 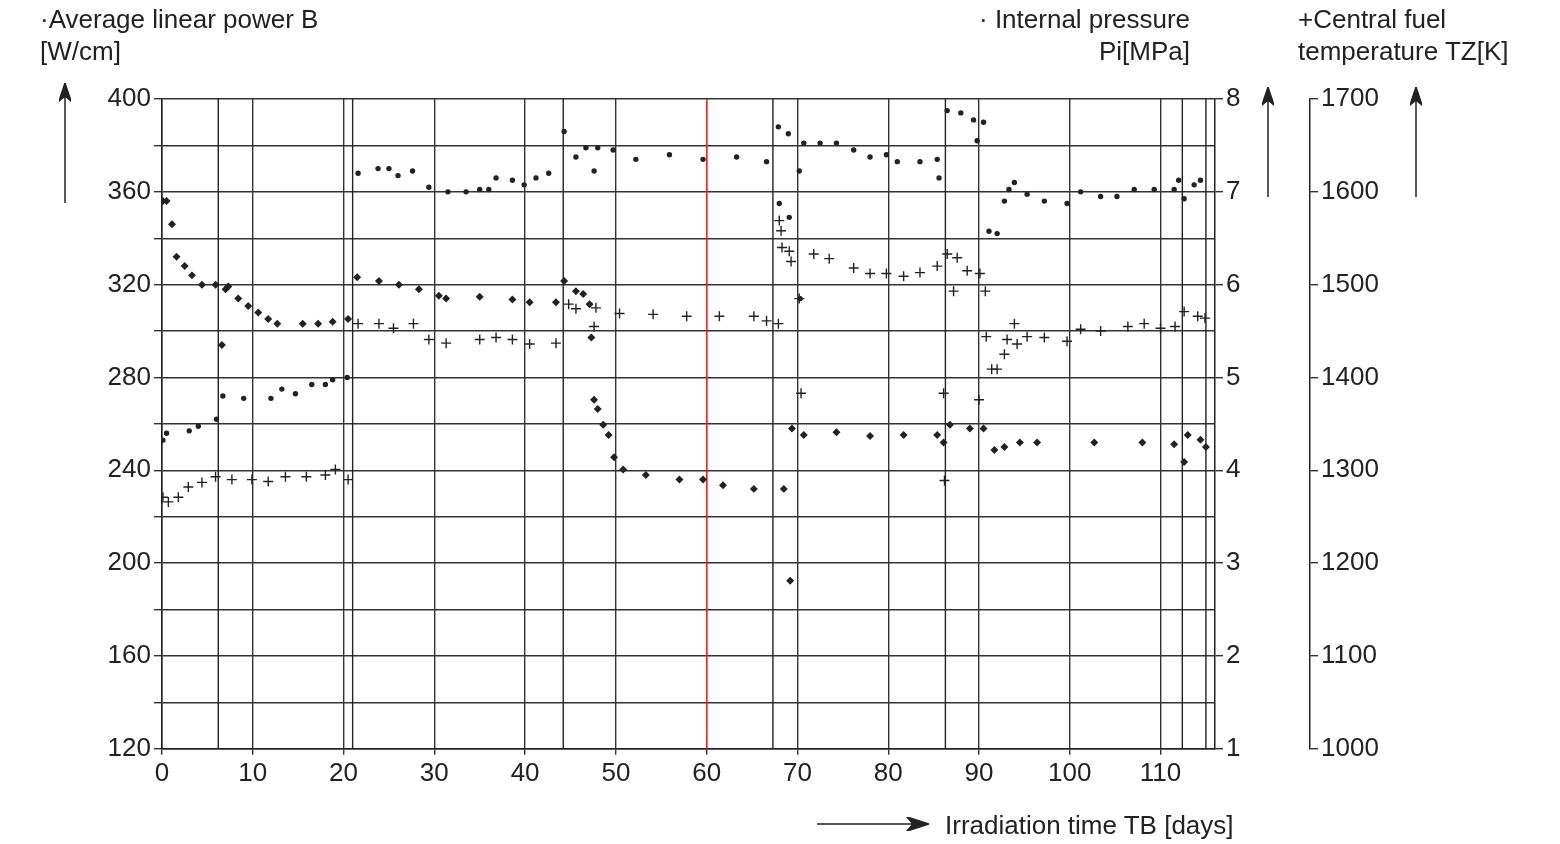 What do you see at coordinates (253, 771) in the screenshot?
I see `x-tick-label: 10` at bounding box center [253, 771].